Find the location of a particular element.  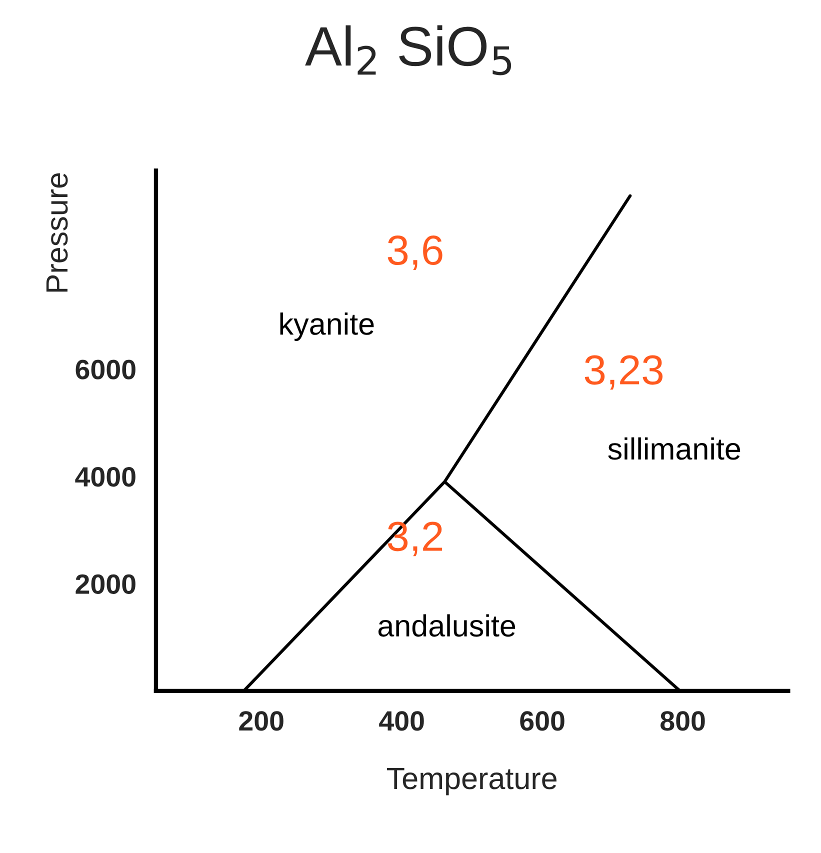

annotation: sillimanite is located at coordinates (674, 448).